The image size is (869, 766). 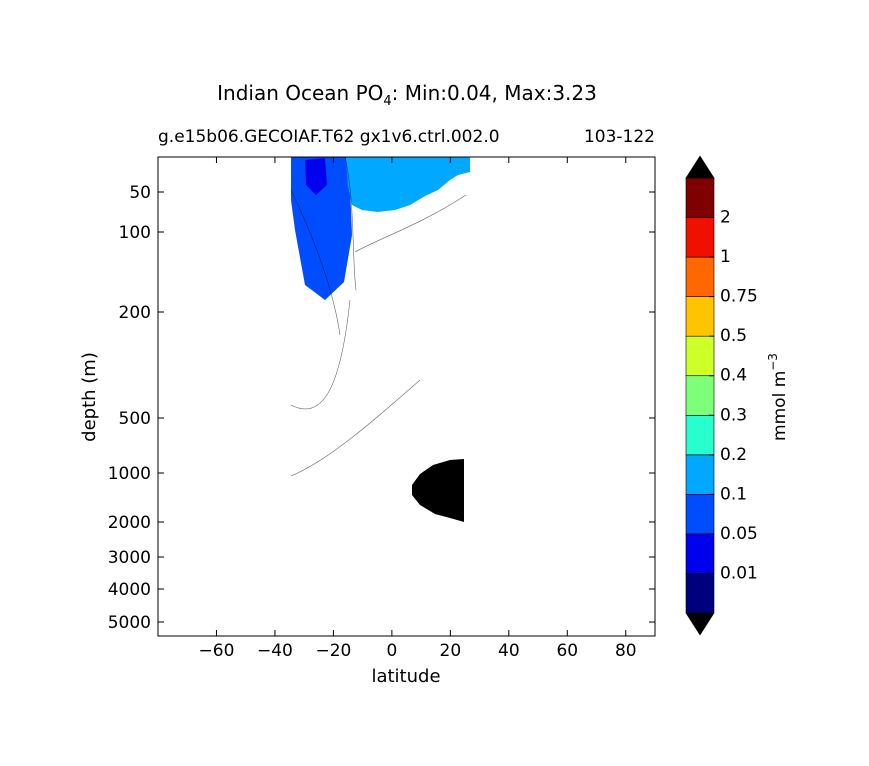 I want to click on colorbar-extend-max, so click(x=700, y=167).